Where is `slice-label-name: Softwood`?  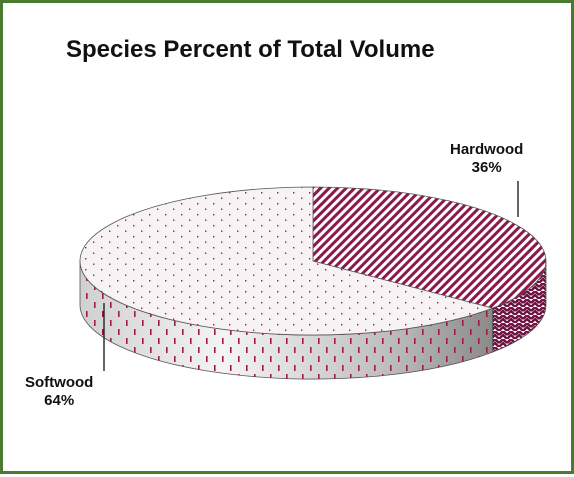
slice-label-name: Softwood is located at coordinates (59, 382).